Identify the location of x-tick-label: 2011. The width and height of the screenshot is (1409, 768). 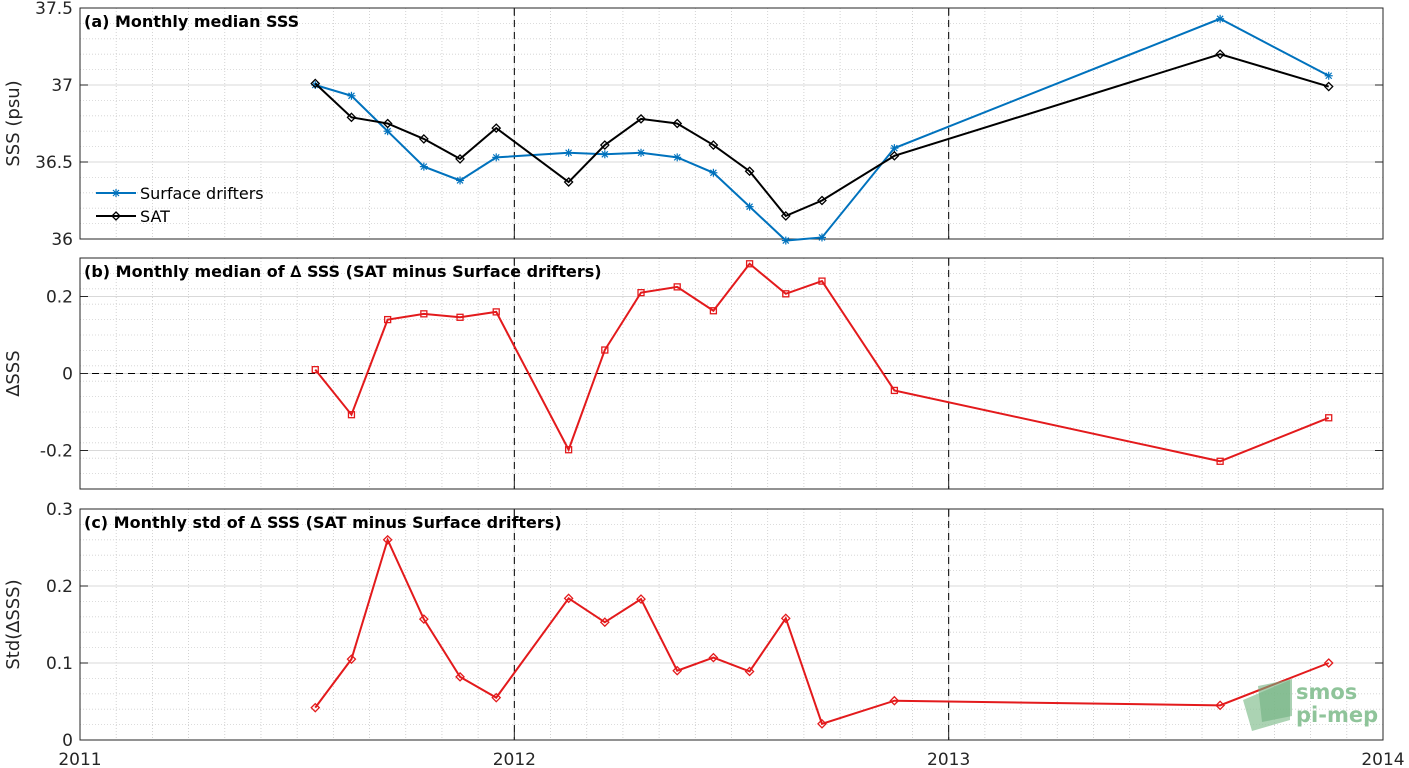
(79, 759).